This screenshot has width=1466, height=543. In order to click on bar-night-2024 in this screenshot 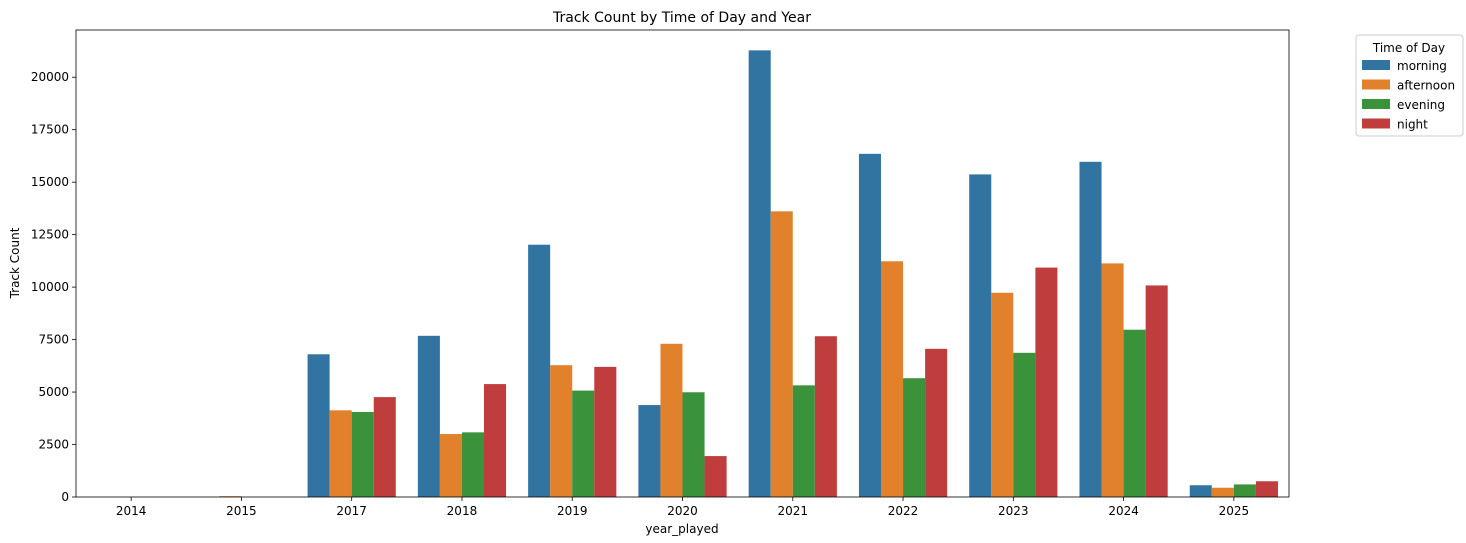, I will do `click(1156, 391)`.